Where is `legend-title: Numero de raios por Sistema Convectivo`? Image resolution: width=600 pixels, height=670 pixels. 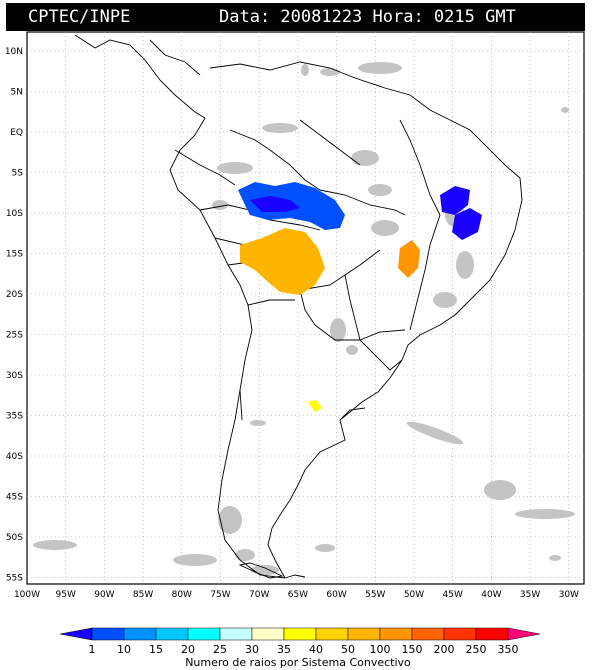
legend-title: Numero de raios por Sistema Convectivo is located at coordinates (298, 662).